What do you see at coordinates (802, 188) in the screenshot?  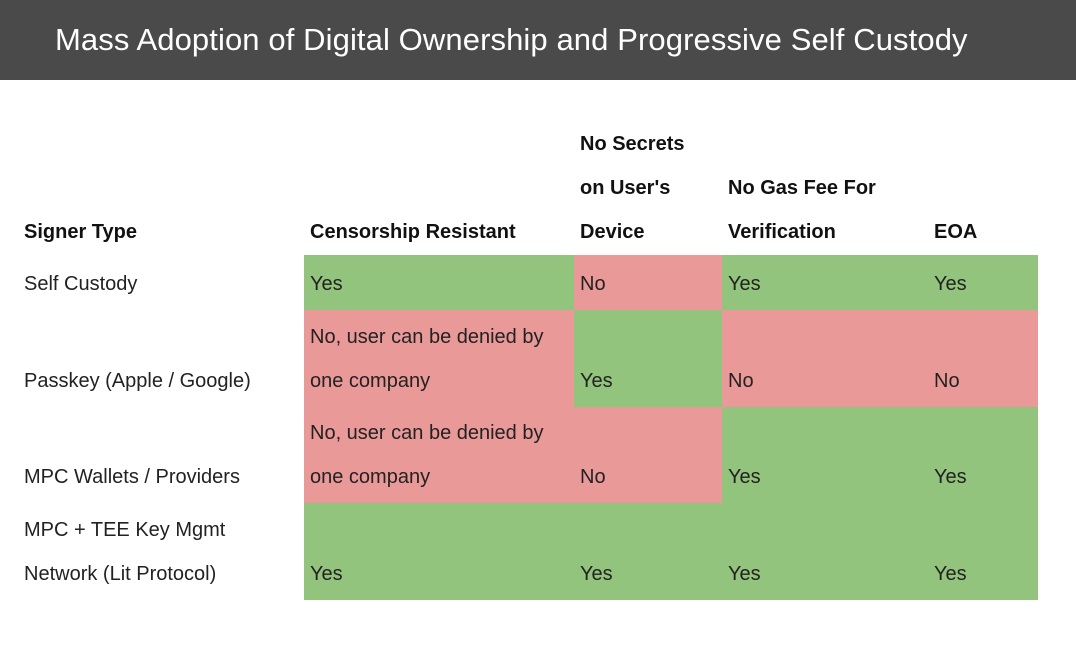 I see `header-no-gas-fee-line: No Gas Fee For` at bounding box center [802, 188].